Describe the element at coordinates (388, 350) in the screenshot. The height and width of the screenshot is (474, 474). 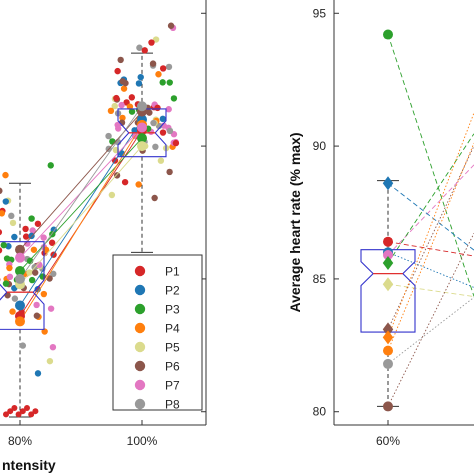
I see `right-point-P4` at that location.